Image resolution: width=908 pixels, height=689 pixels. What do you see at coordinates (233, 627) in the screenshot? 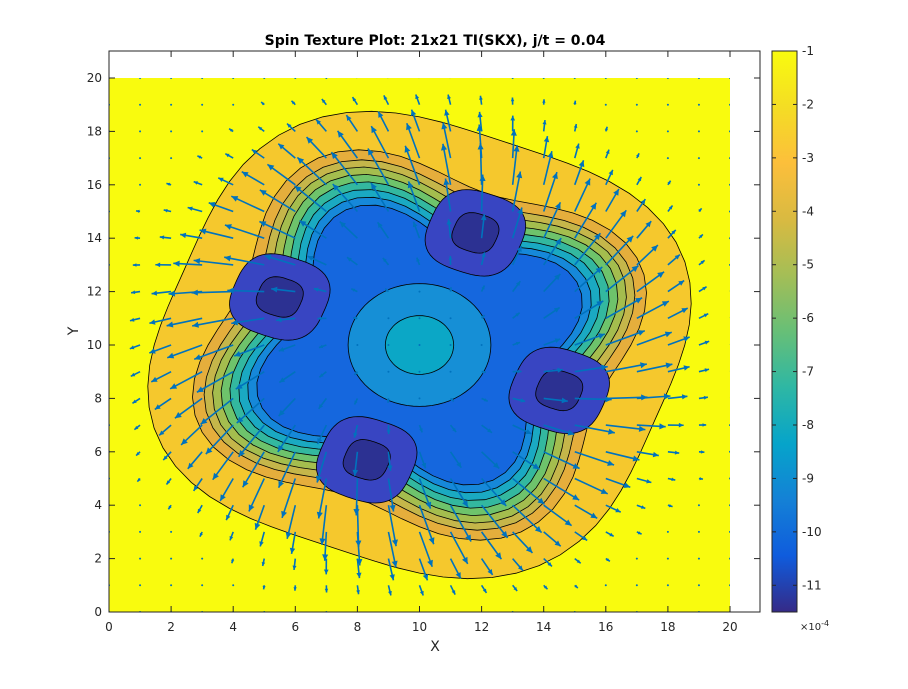
I see `x-tick-label: 4` at bounding box center [233, 627].